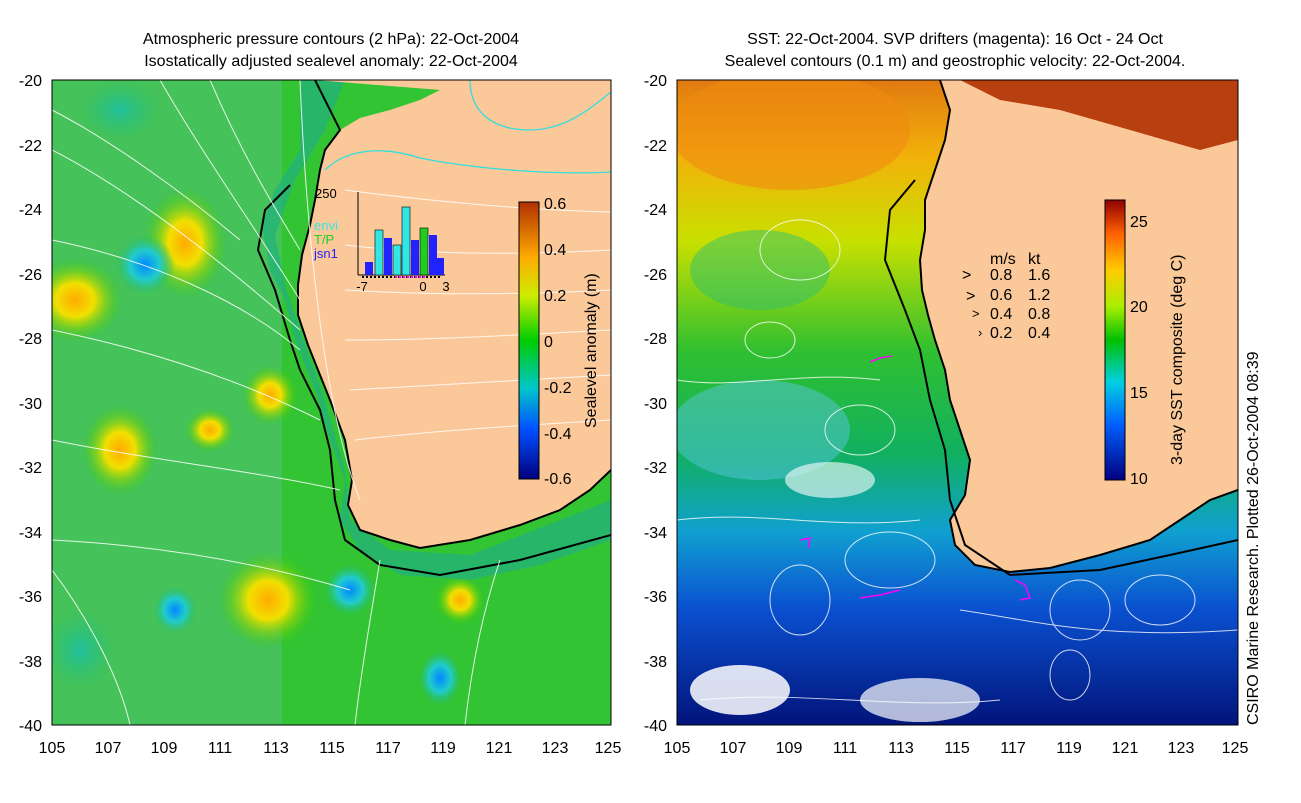  What do you see at coordinates (325, 253) in the screenshot?
I see `inset-legend-jsn1: jsn1` at bounding box center [325, 253].